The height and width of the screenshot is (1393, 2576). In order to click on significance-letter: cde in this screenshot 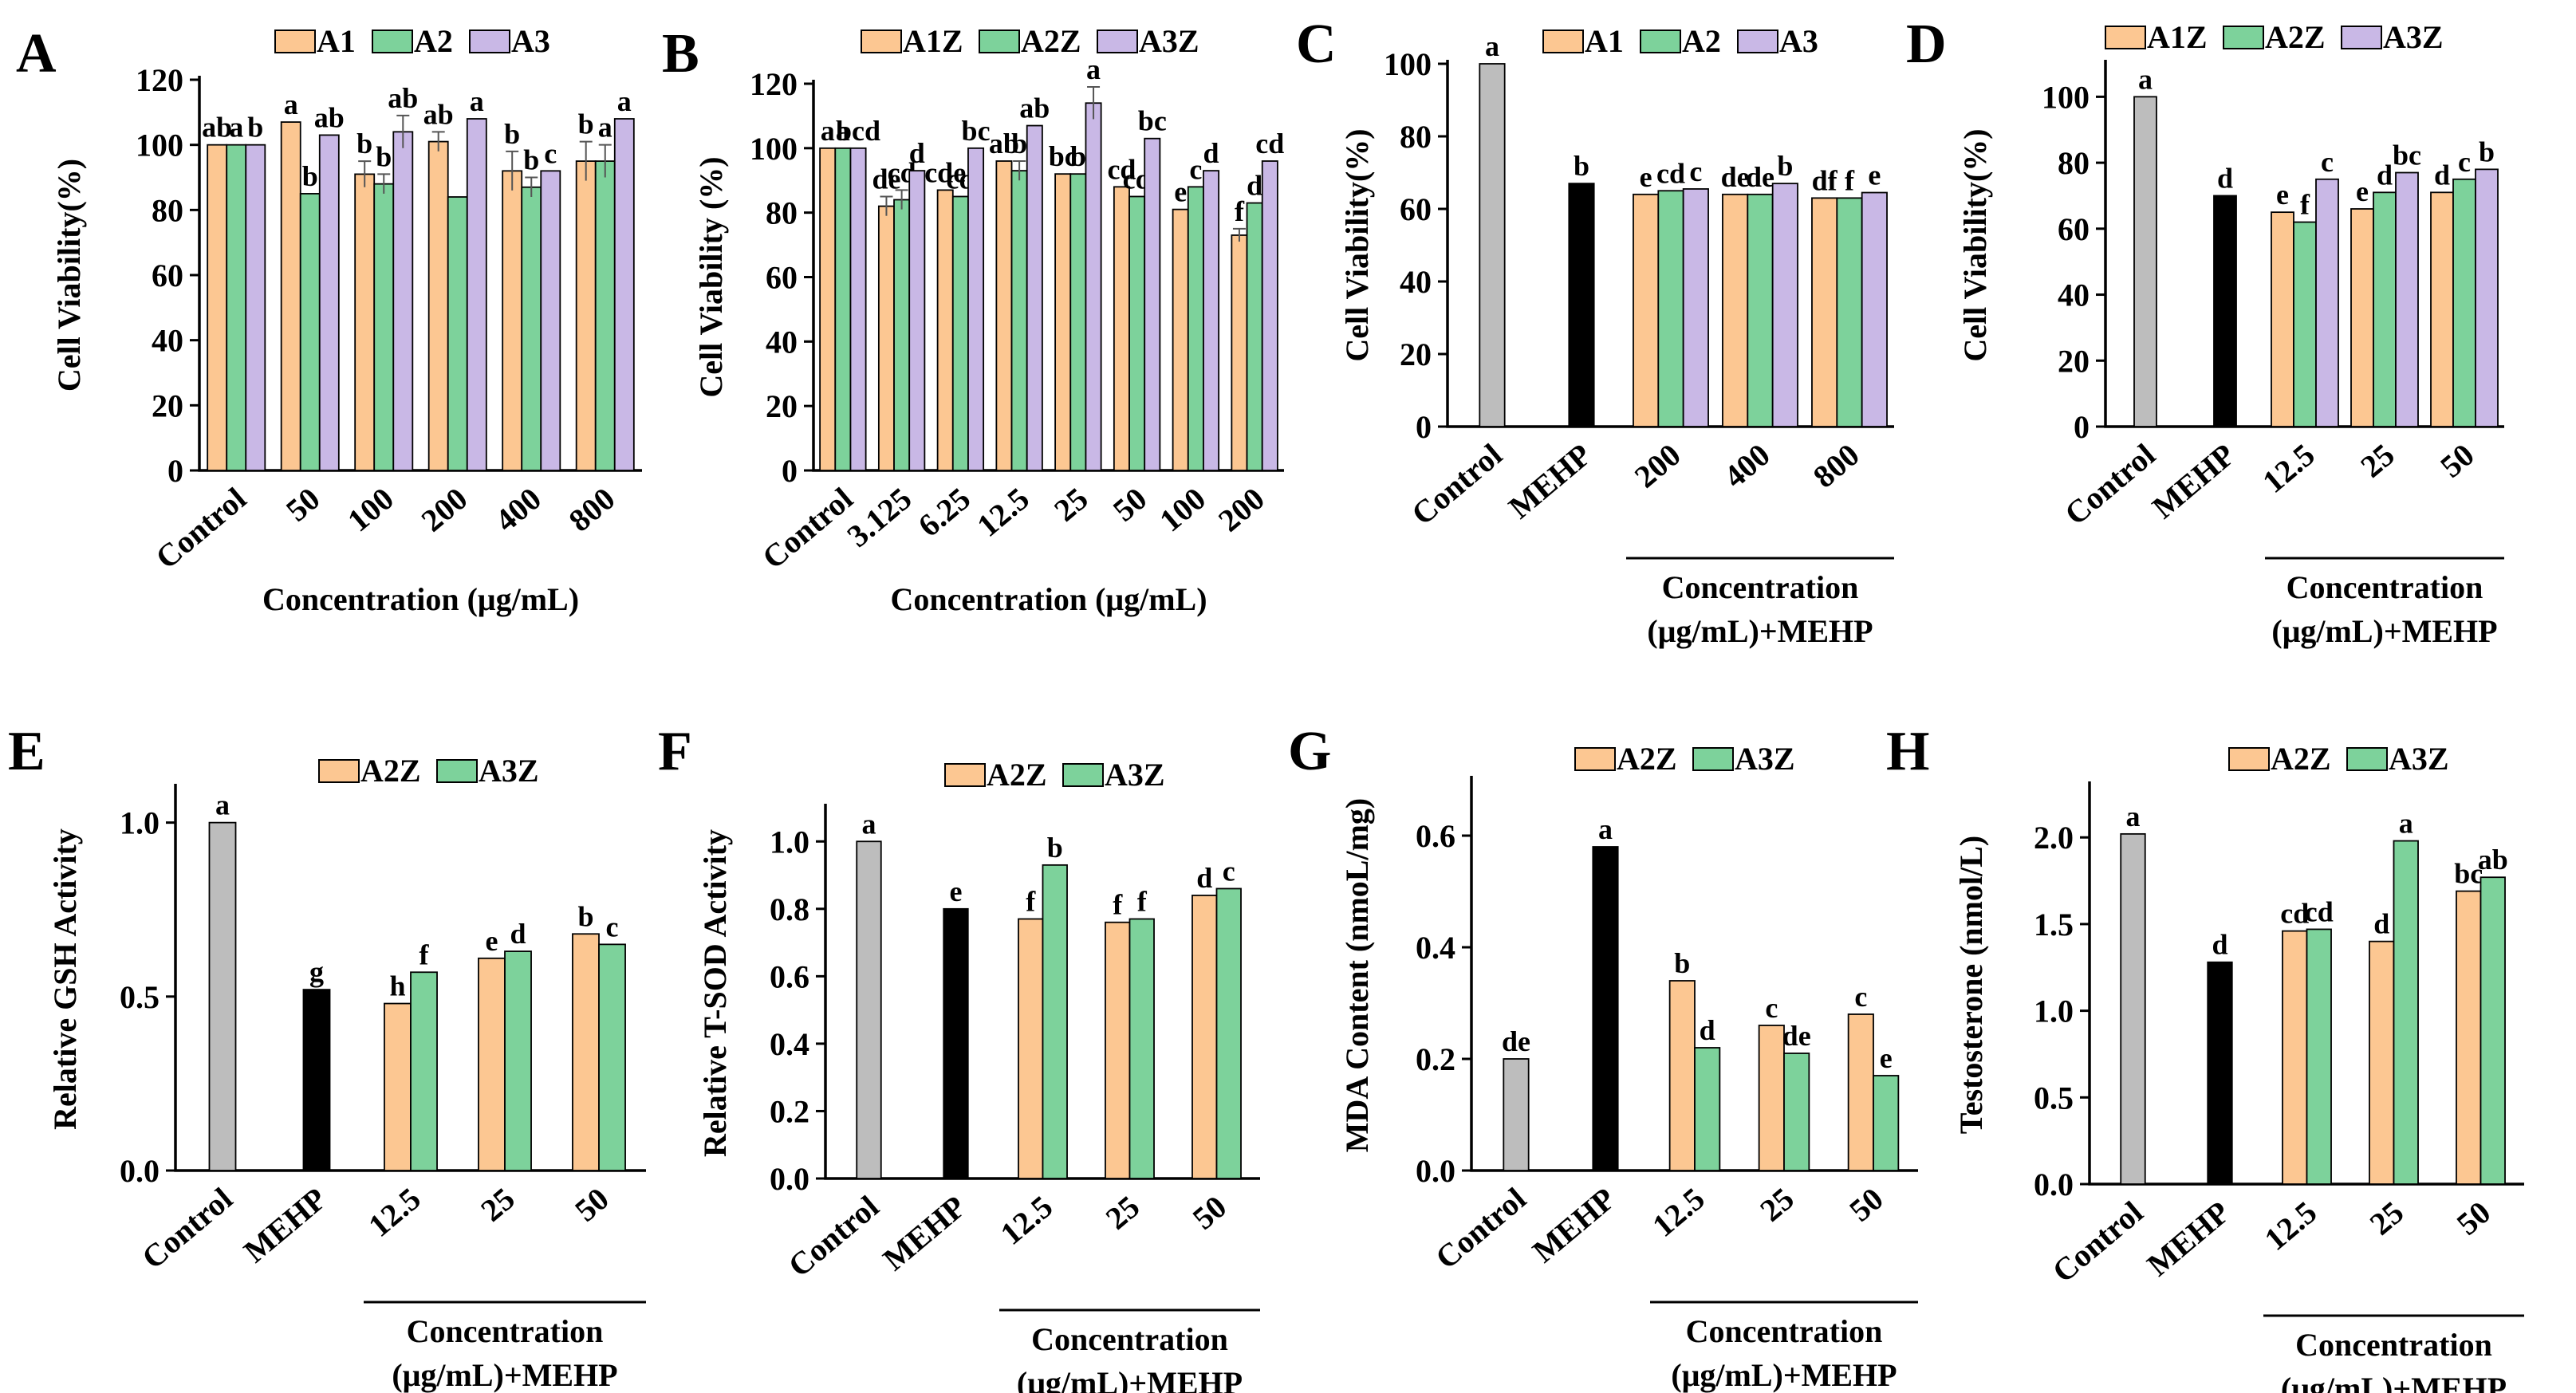, I will do `click(945, 172)`.